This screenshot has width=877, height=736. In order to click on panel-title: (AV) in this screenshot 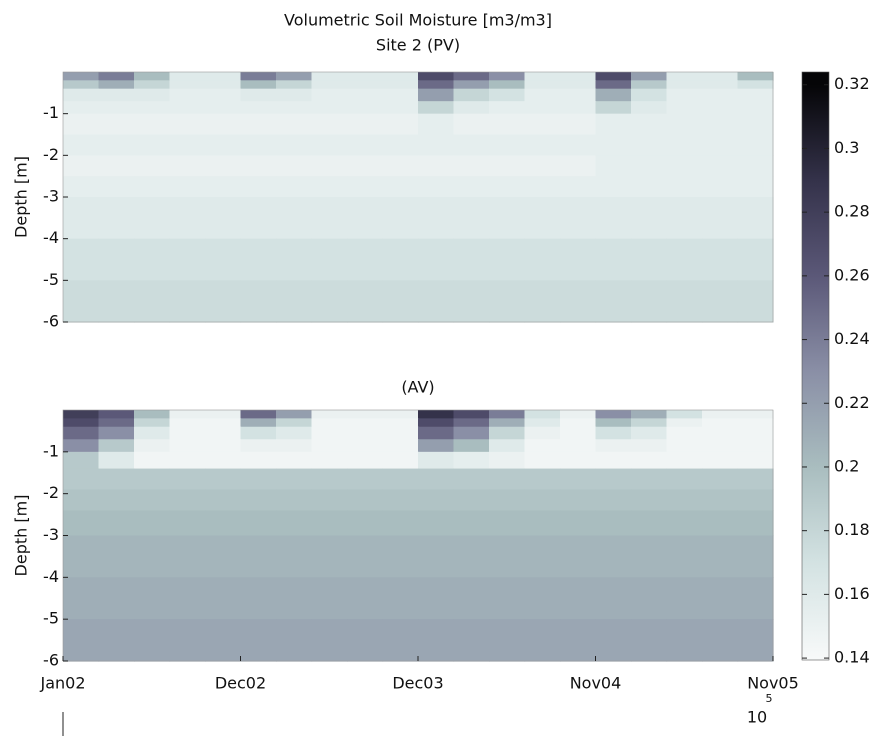, I will do `click(417, 387)`.